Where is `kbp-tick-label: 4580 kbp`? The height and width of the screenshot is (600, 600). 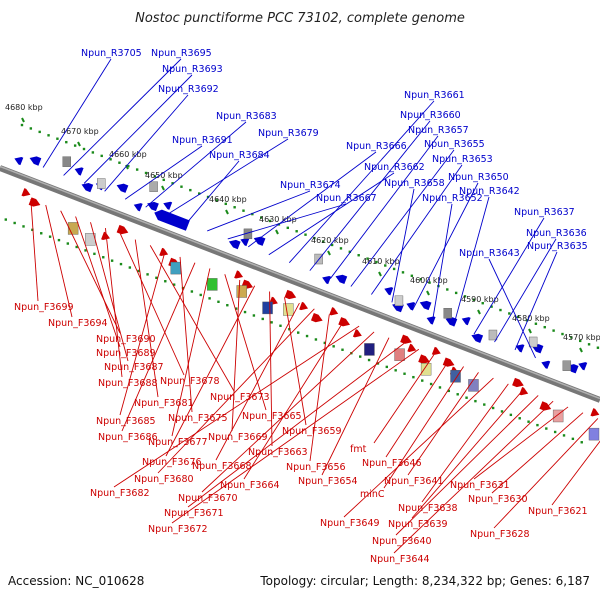 kbp-tick-label: 4580 kbp is located at coordinates (531, 318).